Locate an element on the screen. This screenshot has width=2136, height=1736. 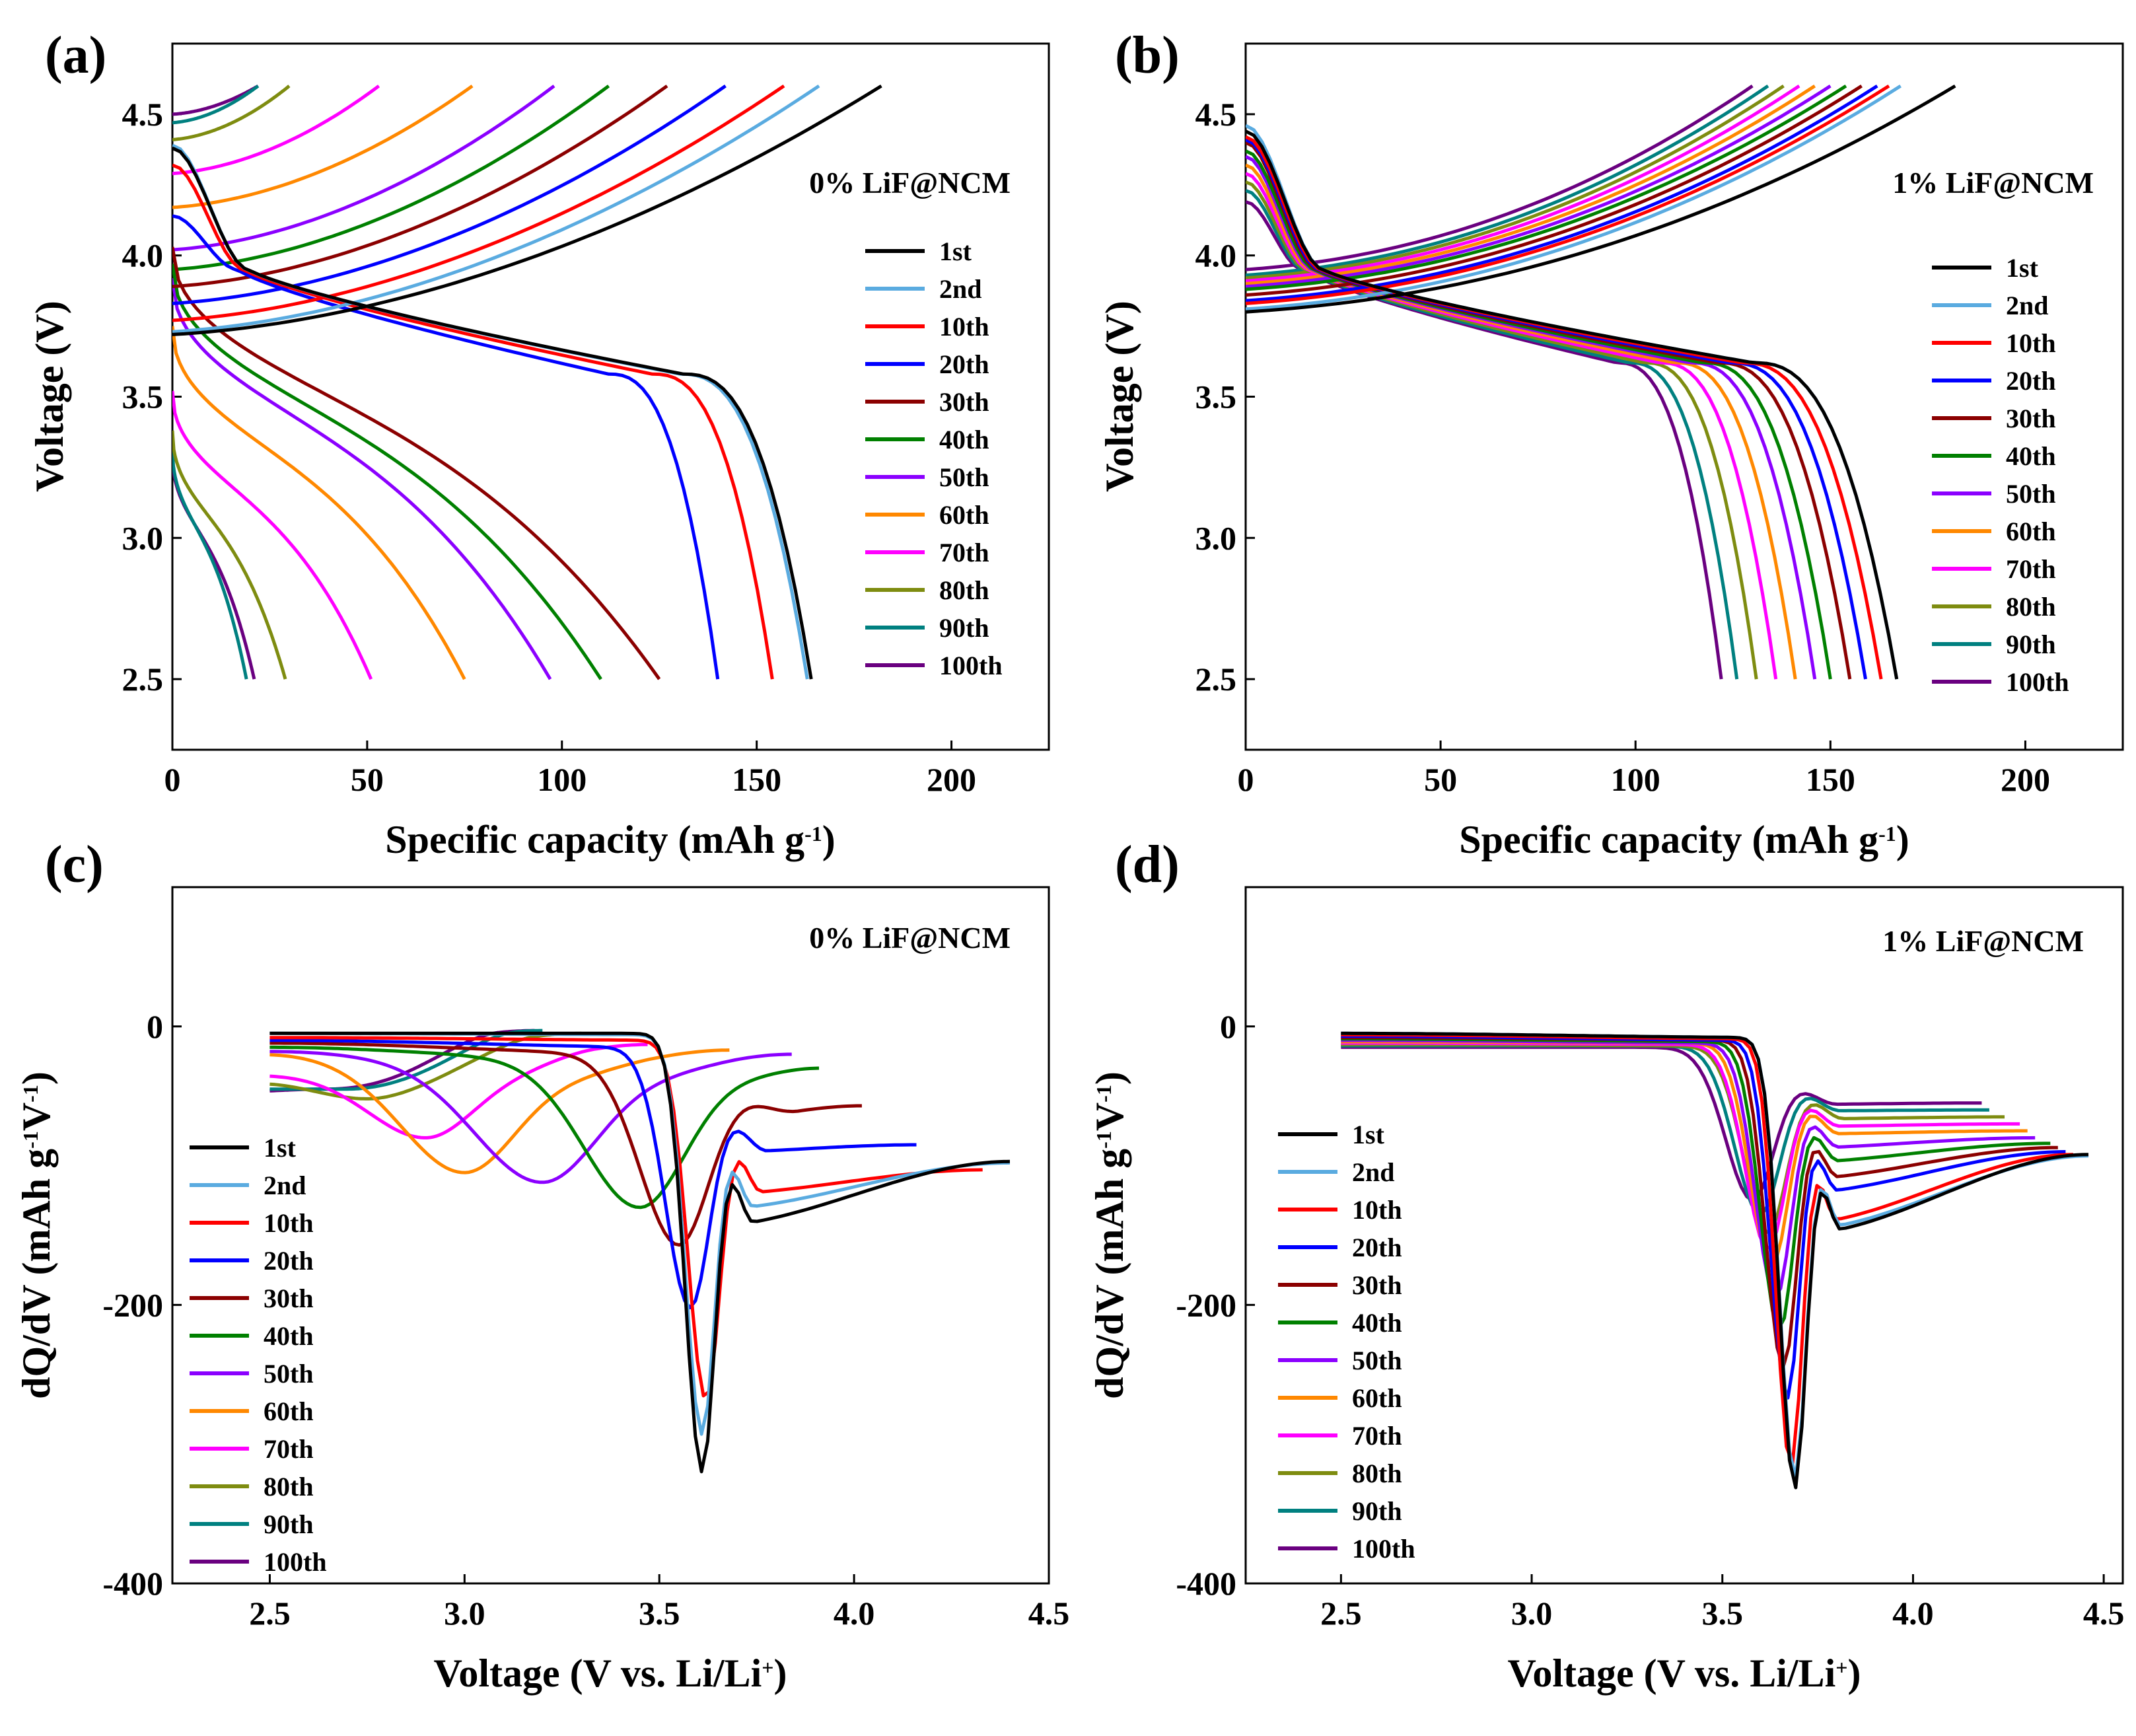
y-tick-label: -400 is located at coordinates (132, 1583).